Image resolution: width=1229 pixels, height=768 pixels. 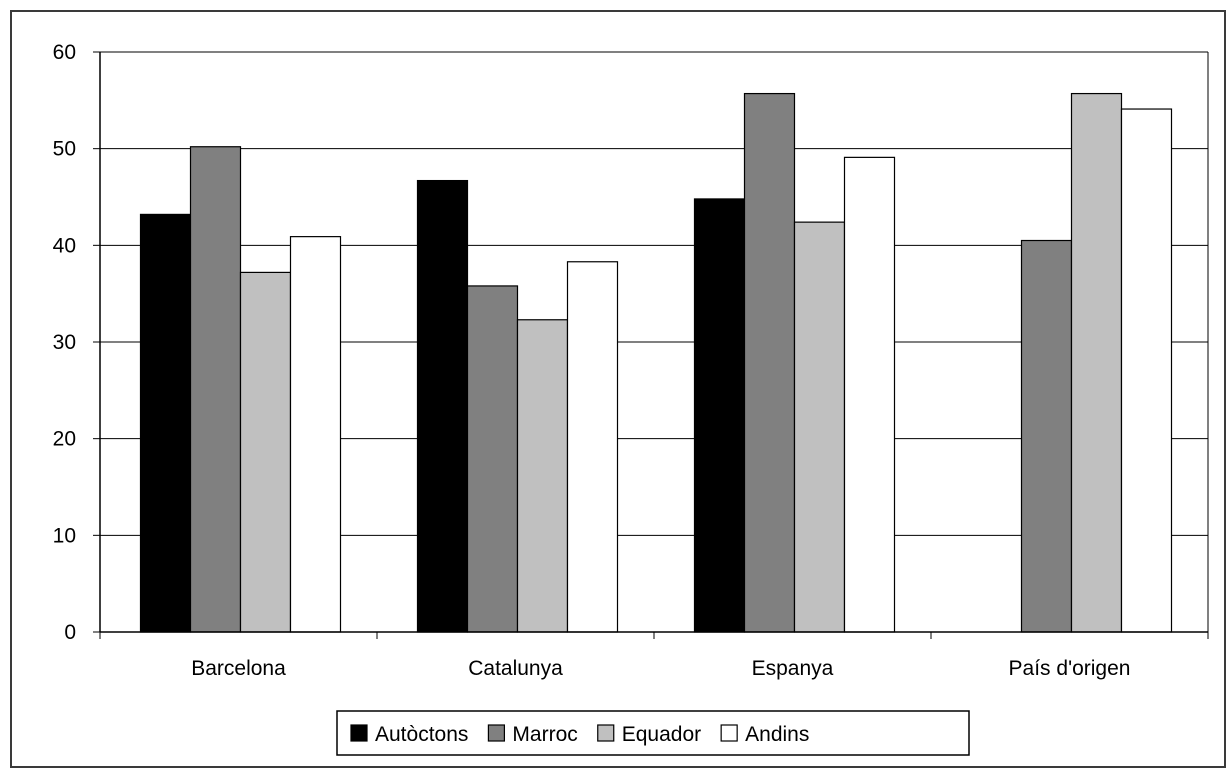 I want to click on legend-label: Marroc, so click(x=544, y=734).